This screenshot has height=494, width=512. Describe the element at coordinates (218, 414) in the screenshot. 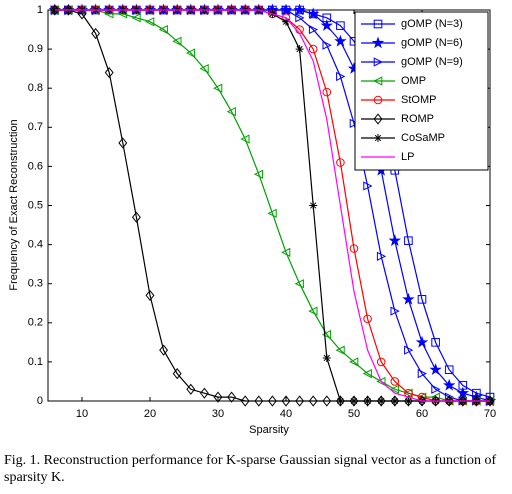

I see `x-tick-label: 30` at that location.